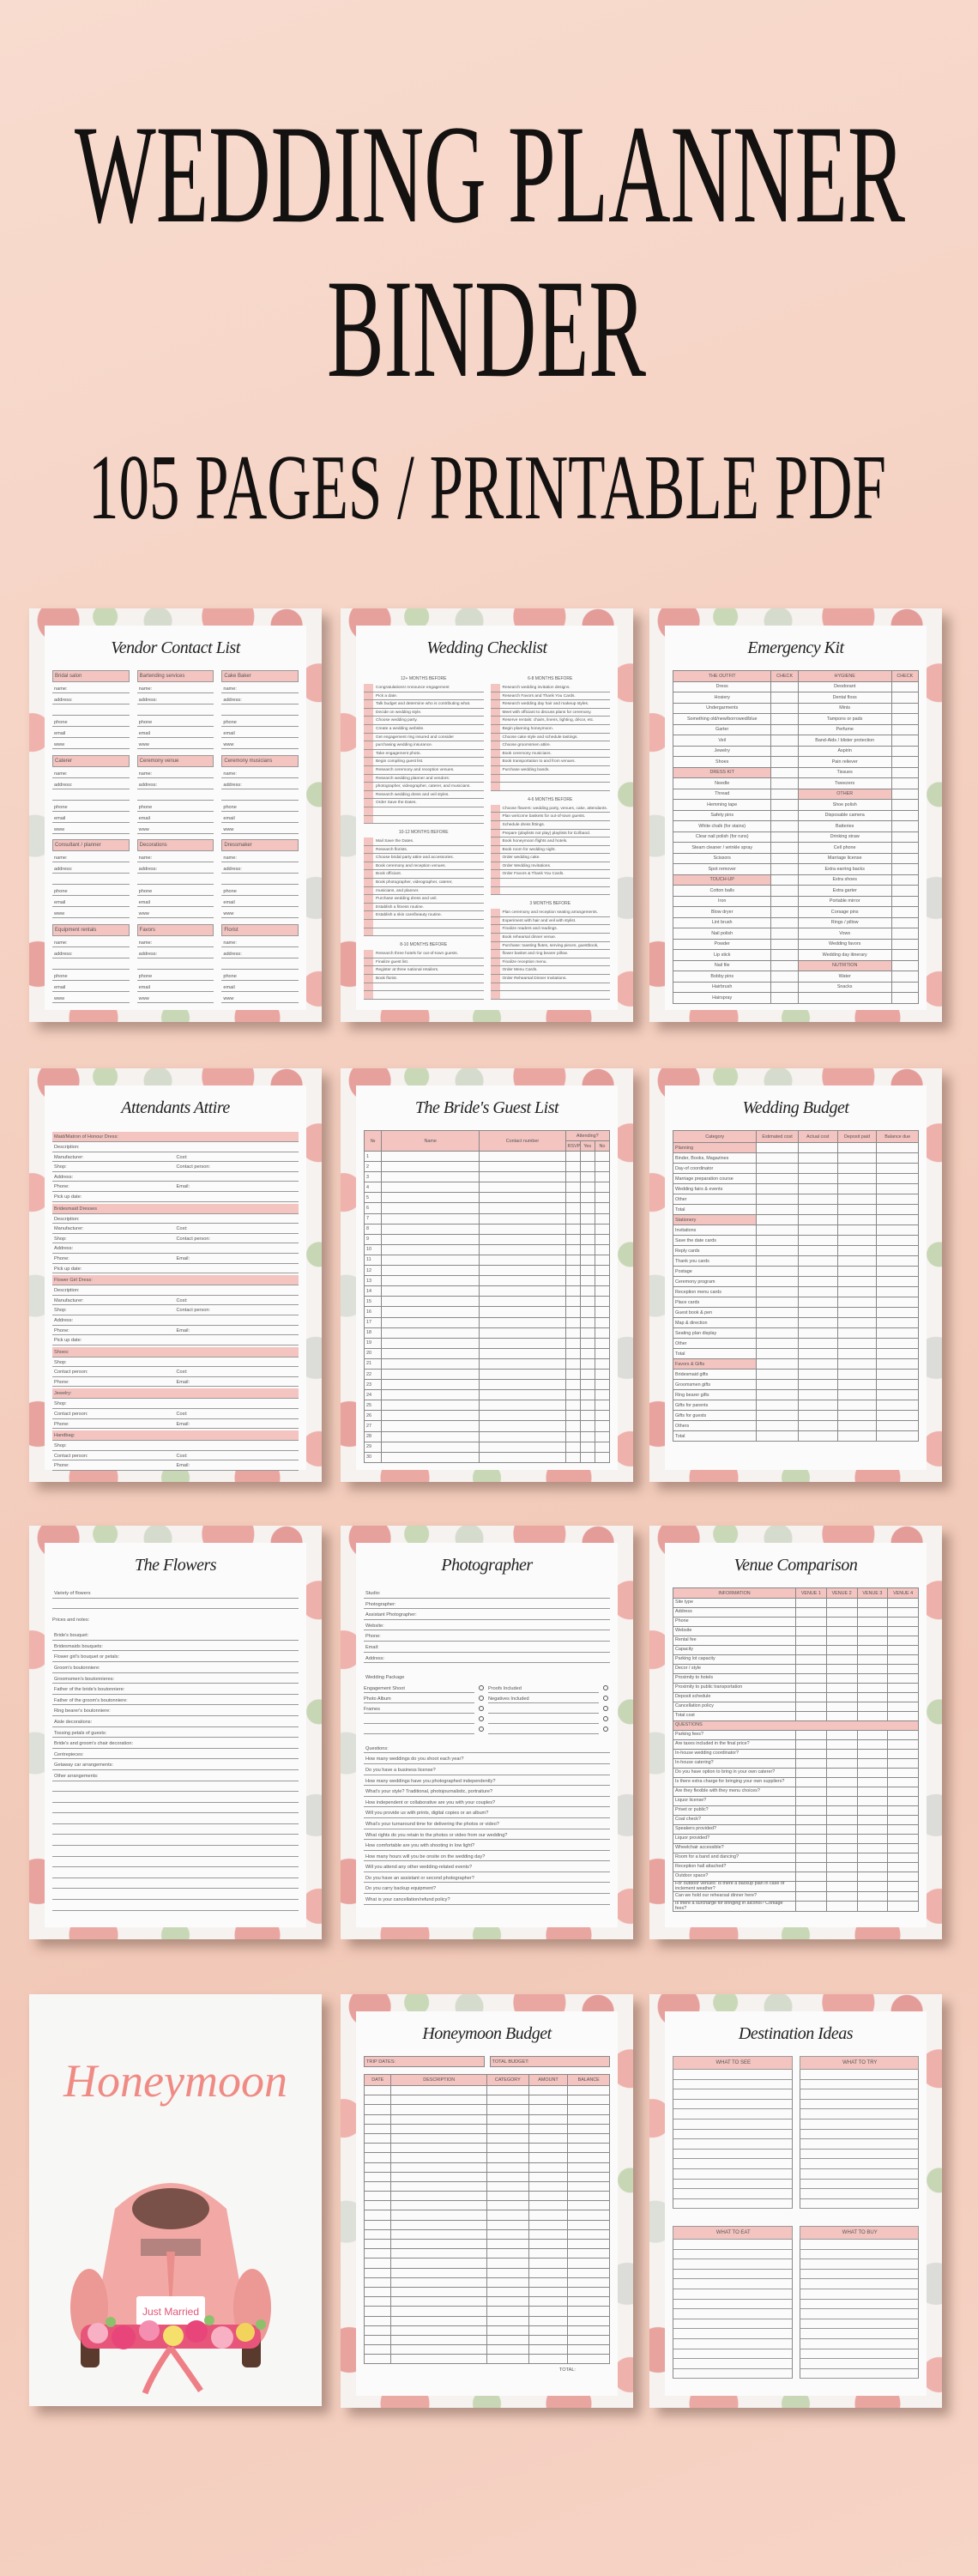 The image size is (978, 2576). I want to click on kit-item: Nail polish, so click(722, 934).